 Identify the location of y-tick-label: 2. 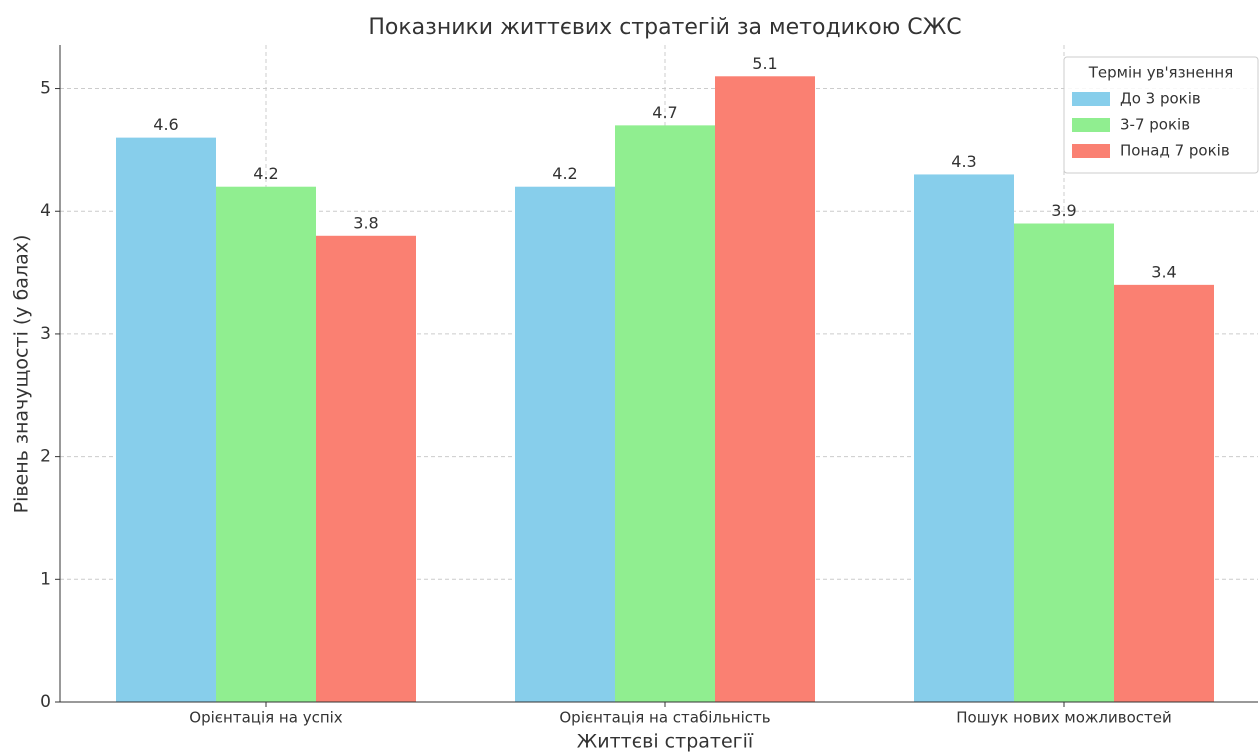
(45, 457).